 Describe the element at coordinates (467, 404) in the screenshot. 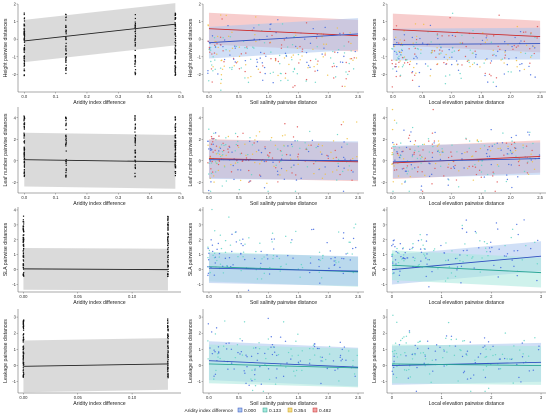

I see `x-axis-label: Local elevation pairwise distance` at that location.